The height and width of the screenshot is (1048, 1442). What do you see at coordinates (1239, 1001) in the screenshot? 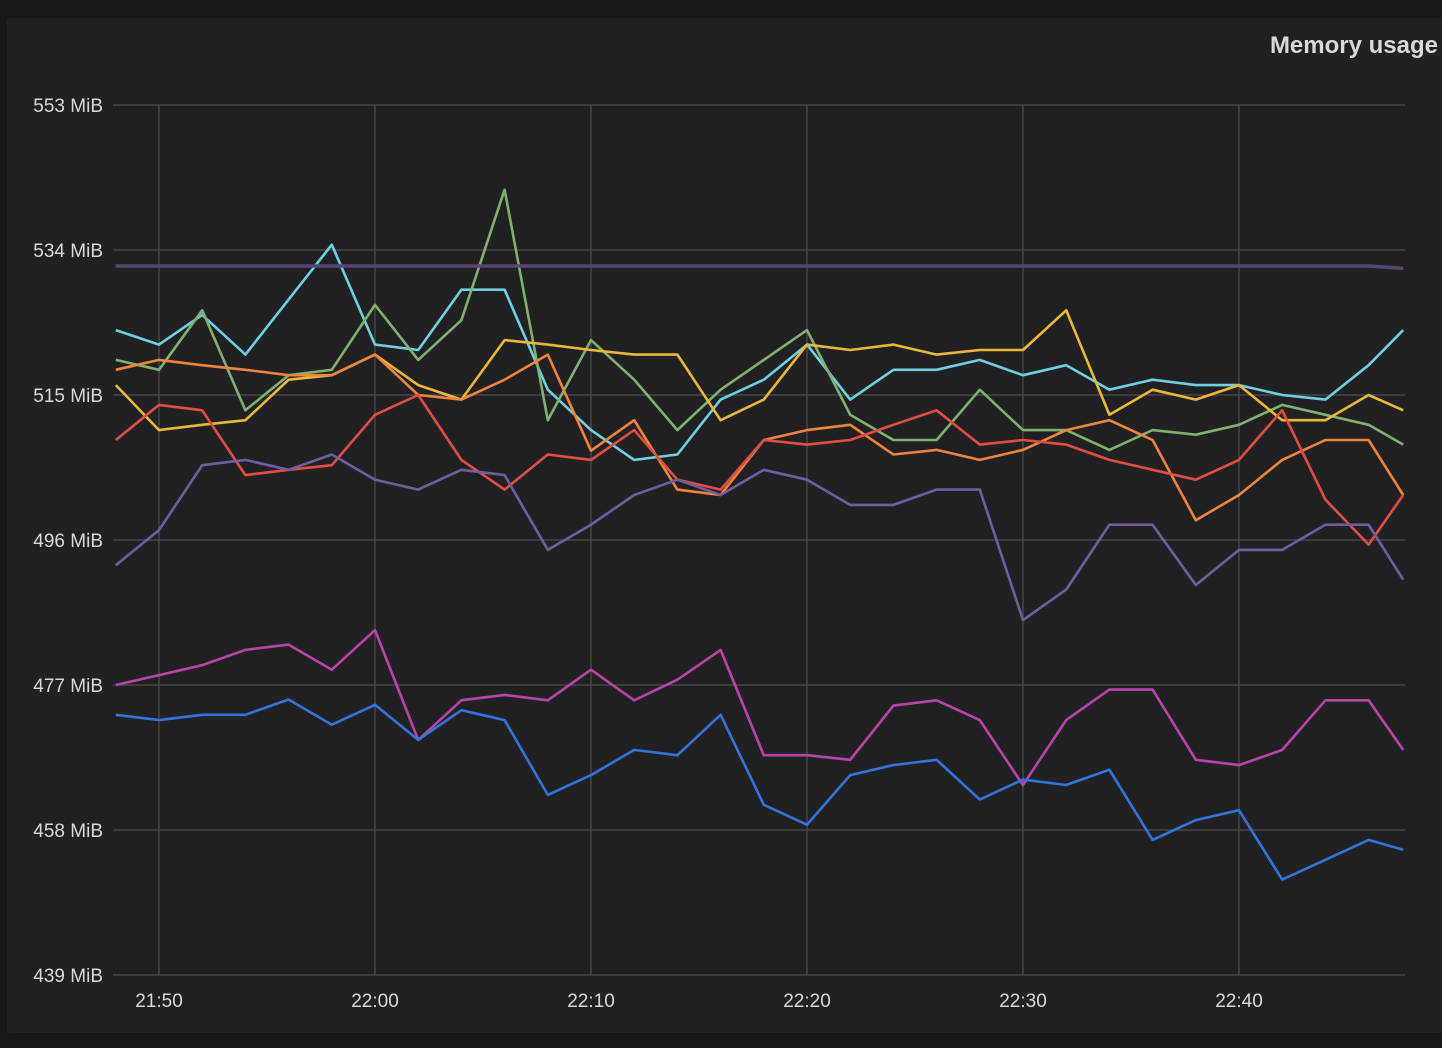
I see `x-tick-label: 22:40` at bounding box center [1239, 1001].